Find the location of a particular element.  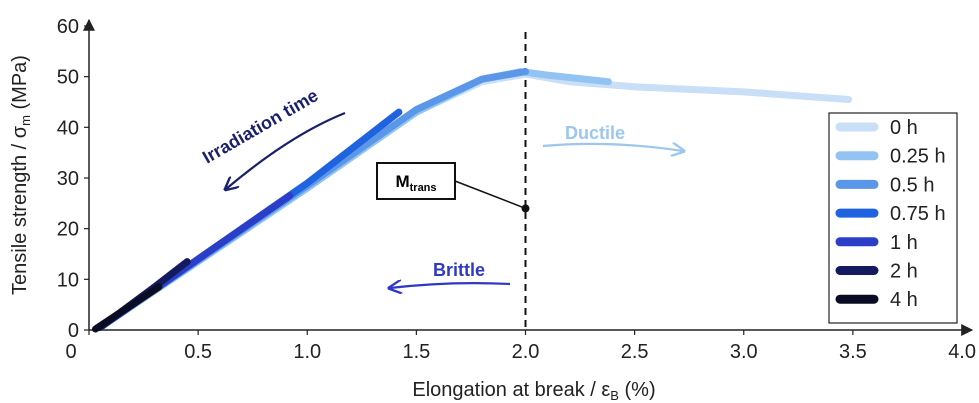

ductile-arrow is located at coordinates (612, 147).